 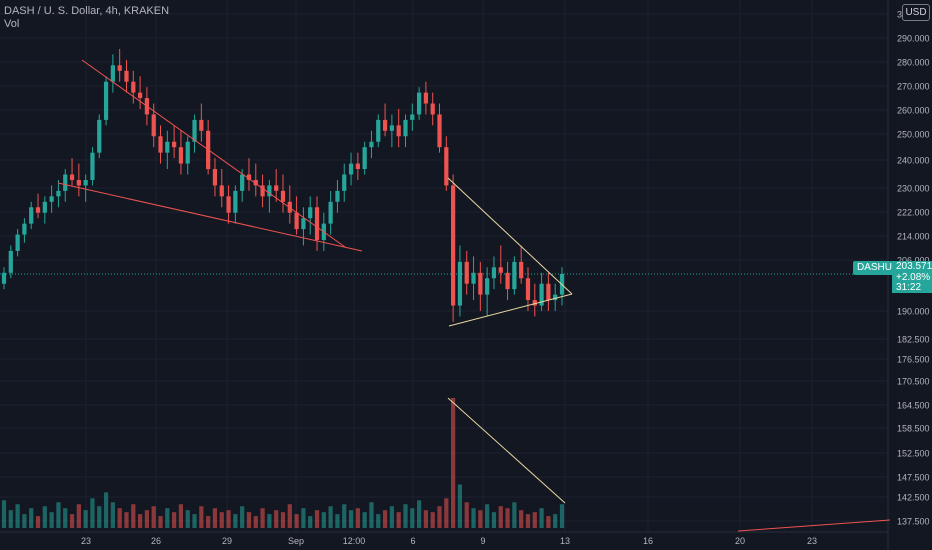 What do you see at coordinates (913, 498) in the screenshot?
I see `price-axis-label: 142.500` at bounding box center [913, 498].